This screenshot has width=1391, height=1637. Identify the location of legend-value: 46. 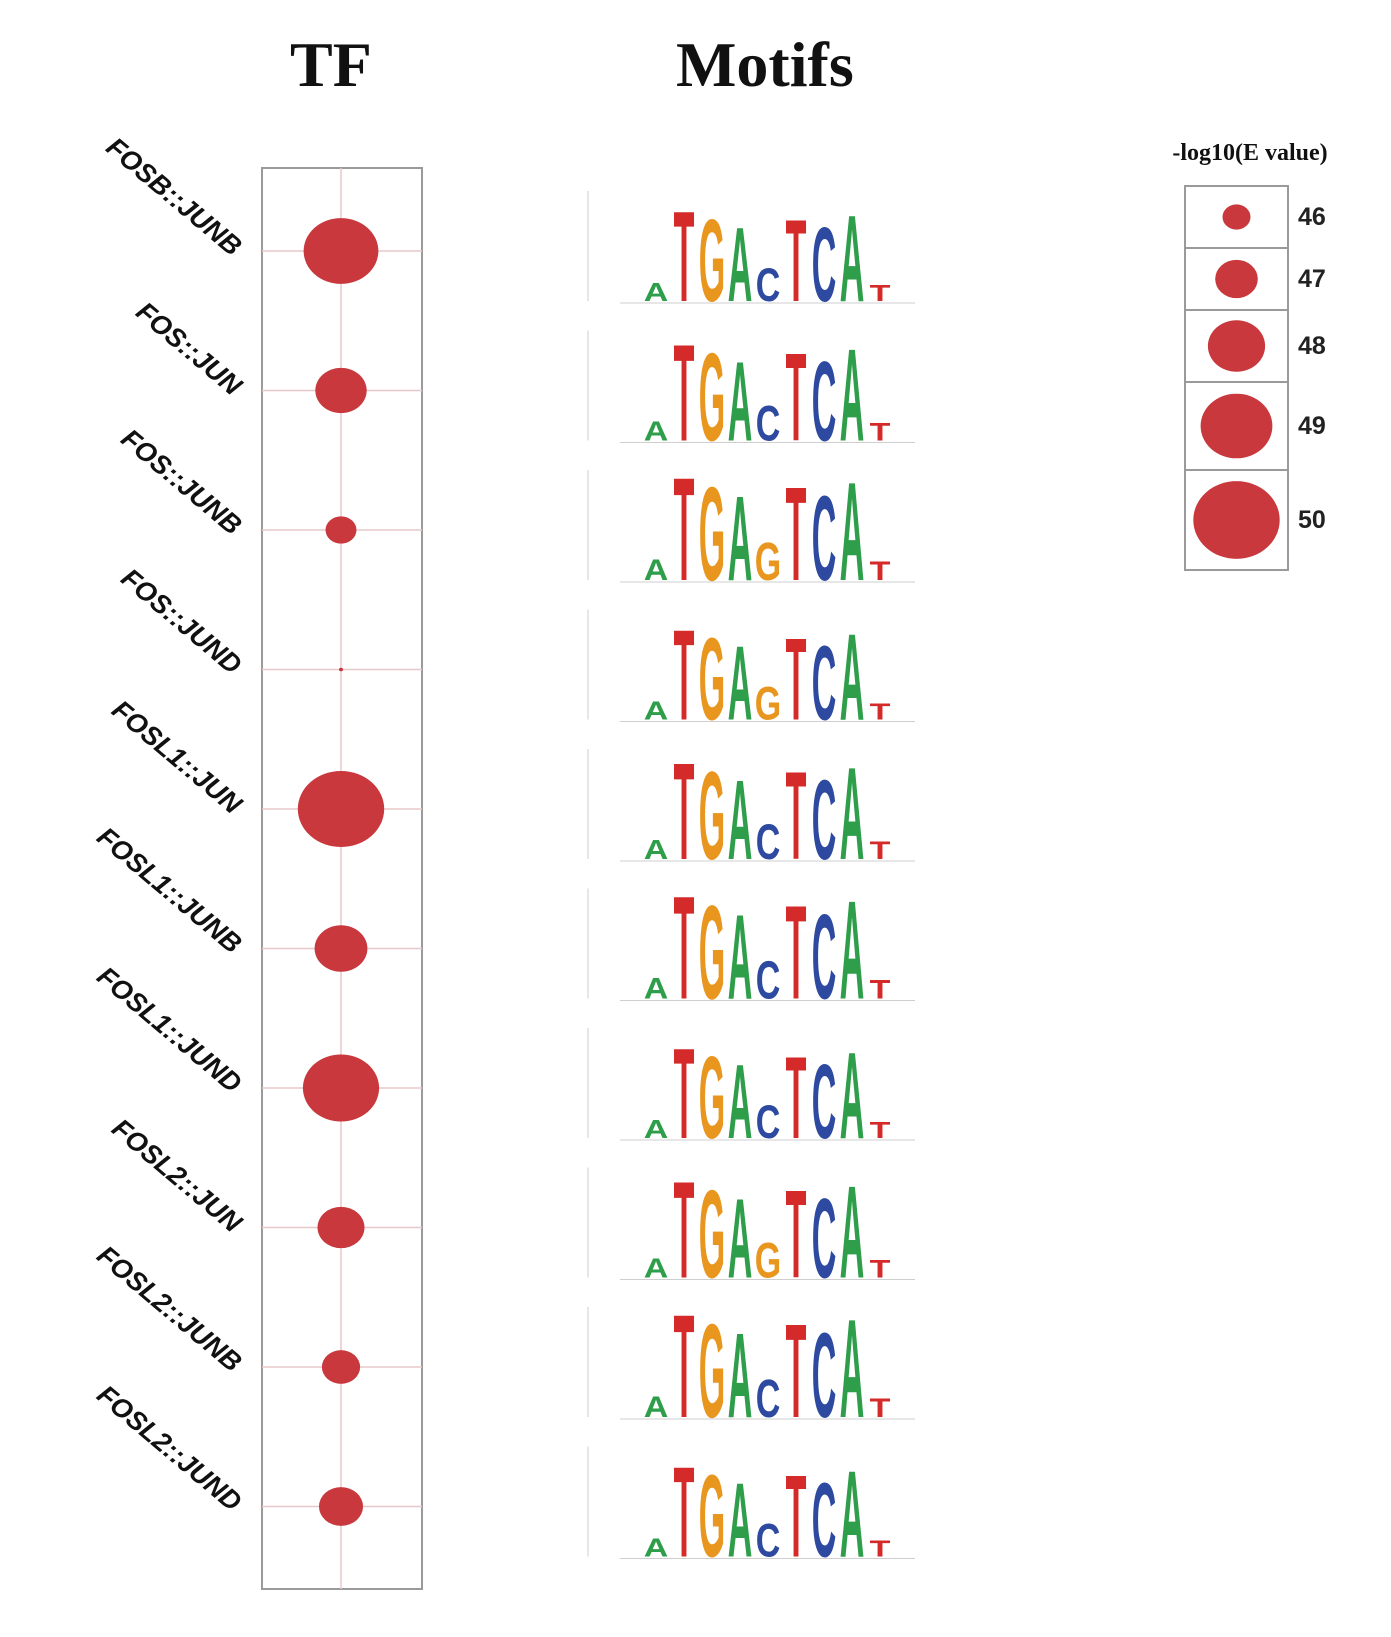
(1312, 217).